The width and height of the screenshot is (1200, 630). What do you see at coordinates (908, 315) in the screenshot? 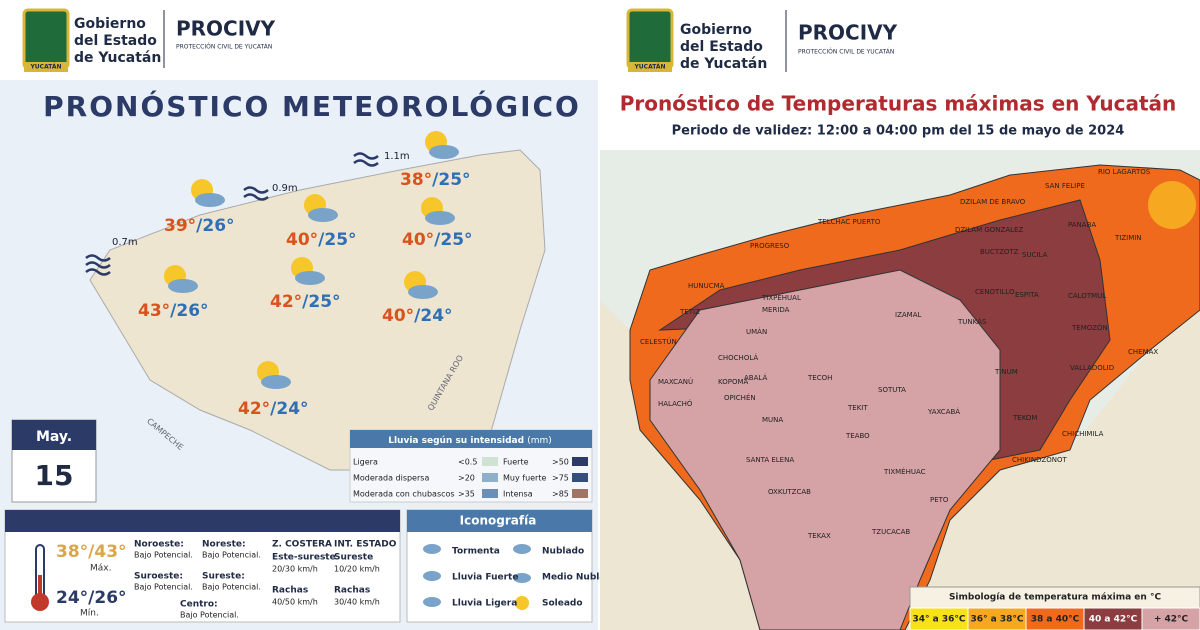
I see `municipality-label: IZAMAL` at bounding box center [908, 315].